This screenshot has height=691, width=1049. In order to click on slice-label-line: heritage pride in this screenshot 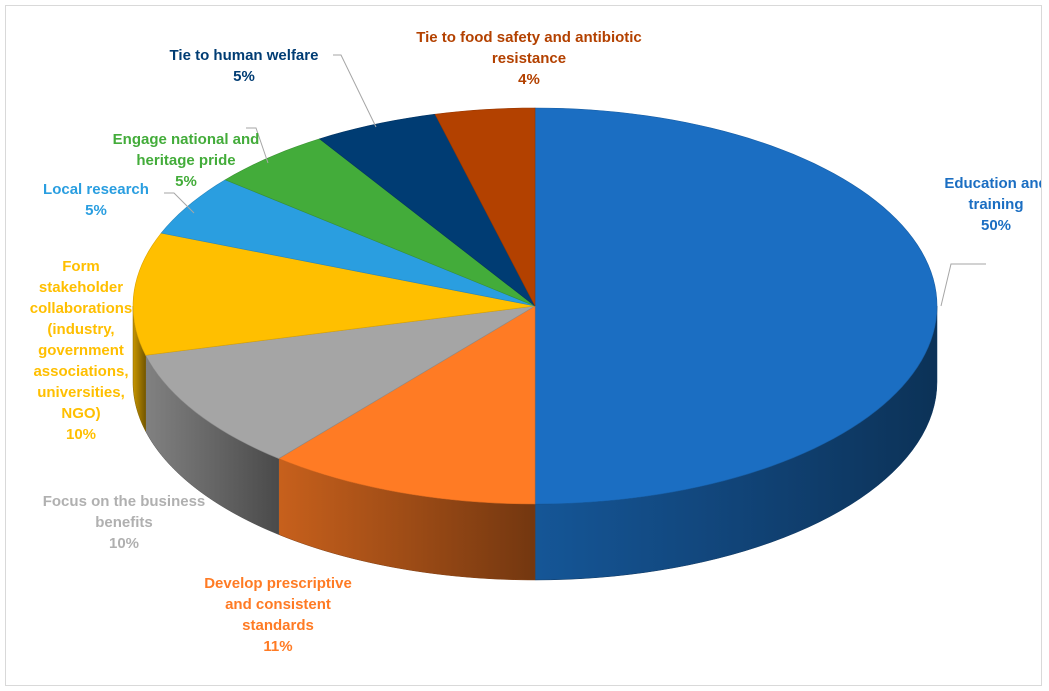, I will do `click(185, 160)`.